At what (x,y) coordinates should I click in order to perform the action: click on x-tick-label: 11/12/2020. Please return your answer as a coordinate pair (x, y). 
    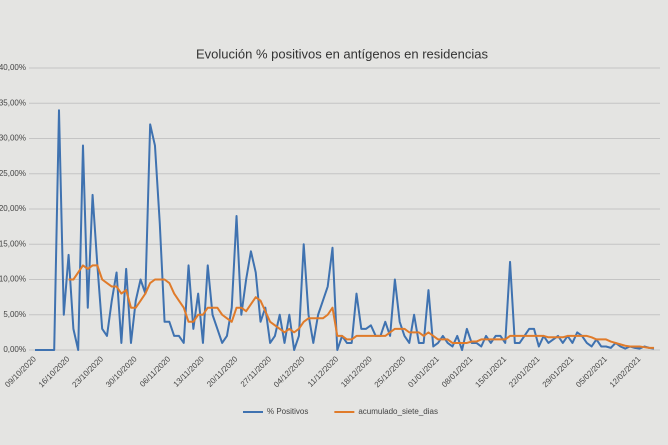
    Looking at the image, I should click on (323, 371).